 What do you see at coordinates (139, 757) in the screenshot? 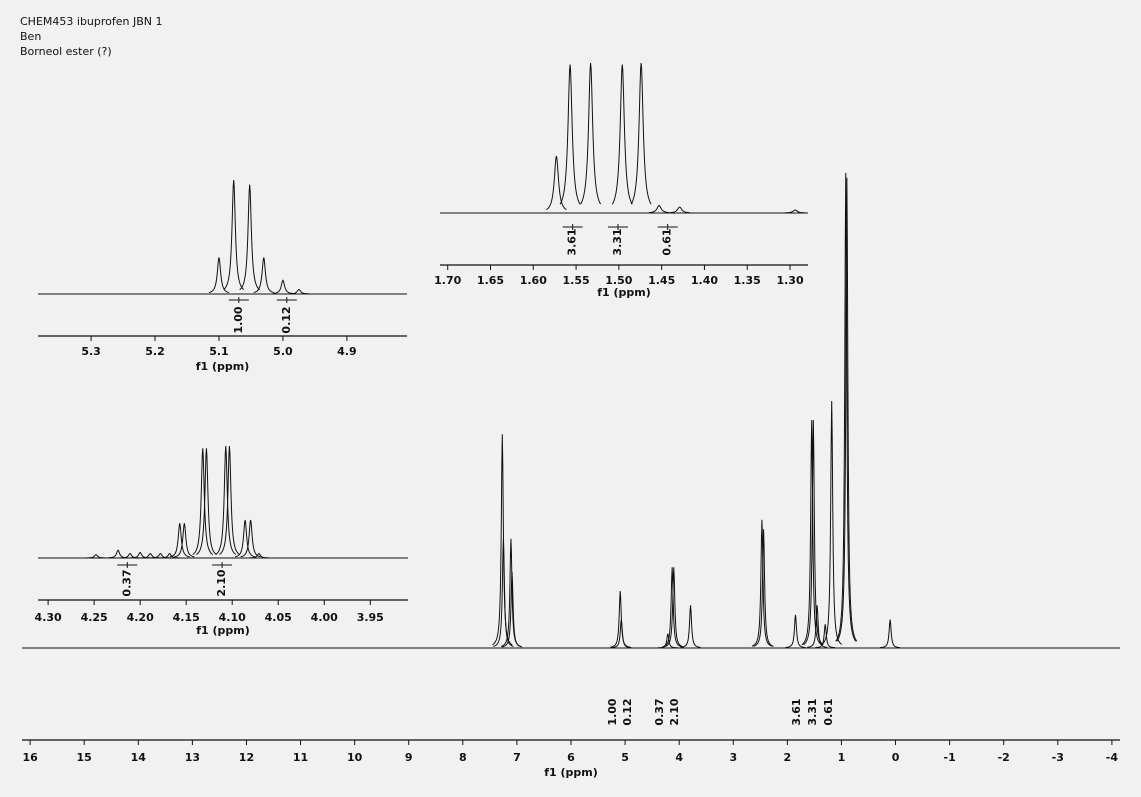
I see `x-tick-label: 14` at bounding box center [139, 757].